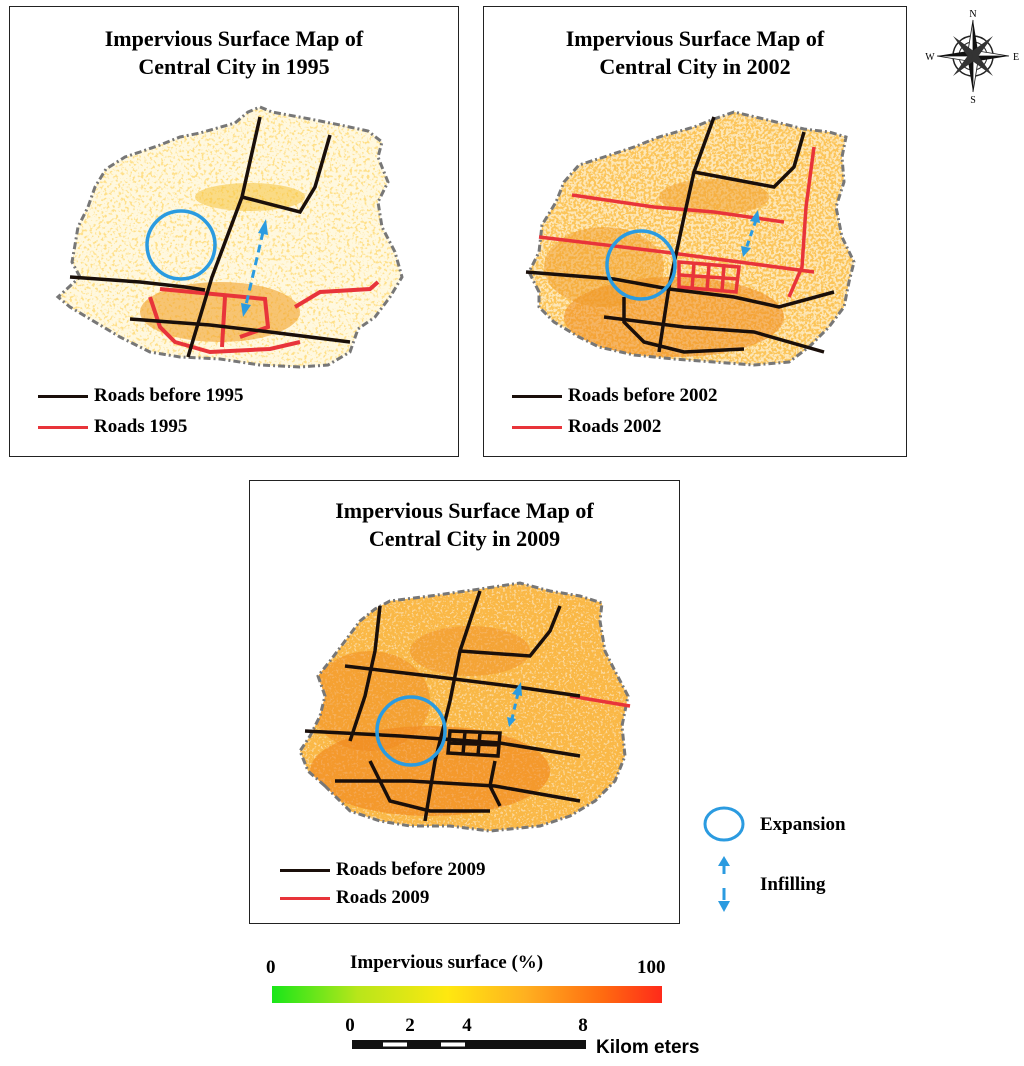 Image resolution: width=1024 pixels, height=1066 pixels. I want to click on infilling-icon, so click(724, 884).